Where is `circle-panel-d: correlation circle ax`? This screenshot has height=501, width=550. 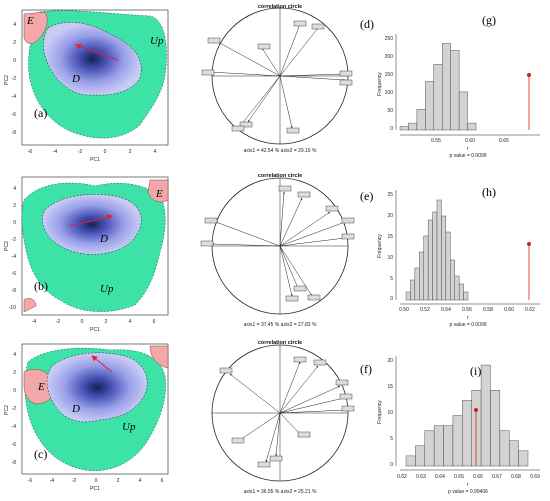 circle-panel-d: correlation circle ax is located at coordinates (287, 79).